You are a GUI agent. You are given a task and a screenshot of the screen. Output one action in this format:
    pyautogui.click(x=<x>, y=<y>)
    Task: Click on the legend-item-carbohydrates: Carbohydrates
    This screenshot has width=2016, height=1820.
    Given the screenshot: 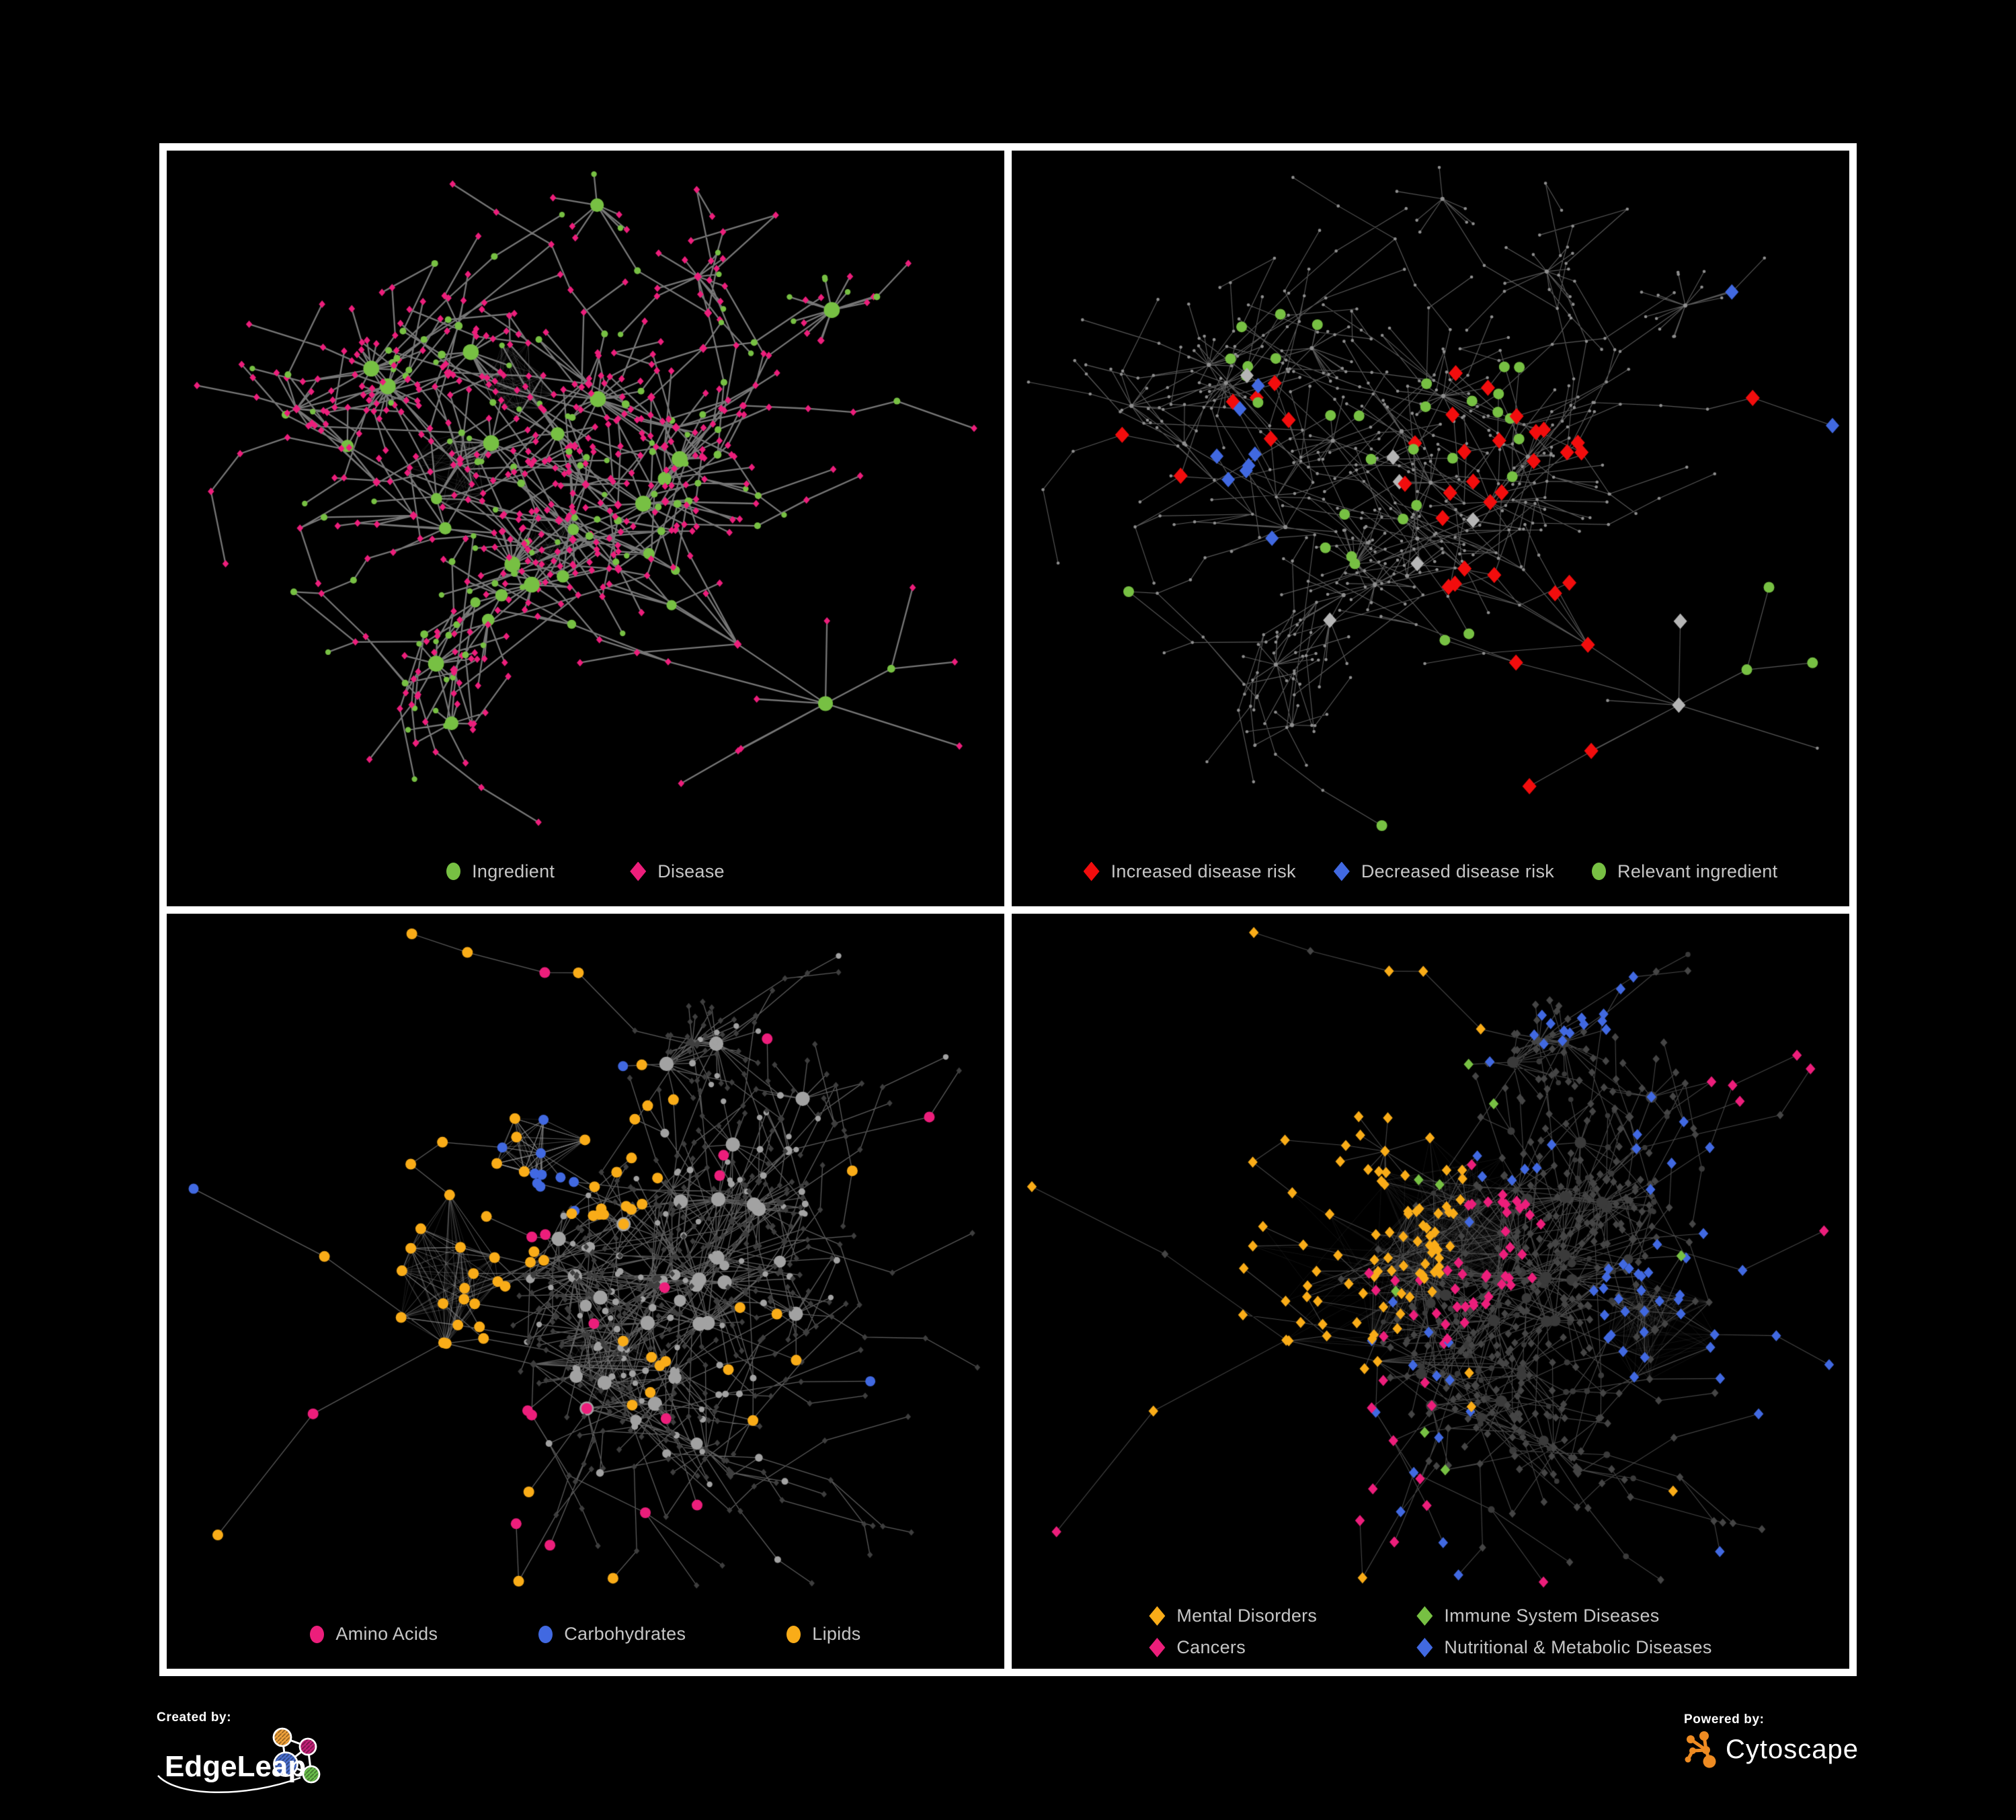 What is the action you would take?
    pyautogui.click(x=612, y=1634)
    